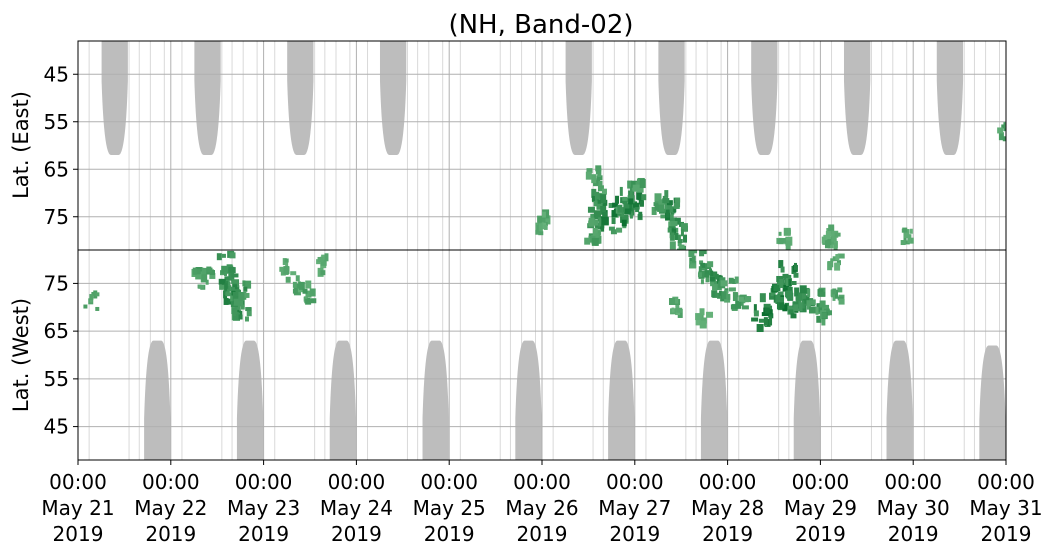 The image size is (1057, 556). What do you see at coordinates (21, 355) in the screenshot?
I see `west-y-axis-label: Lat. (West)` at bounding box center [21, 355].